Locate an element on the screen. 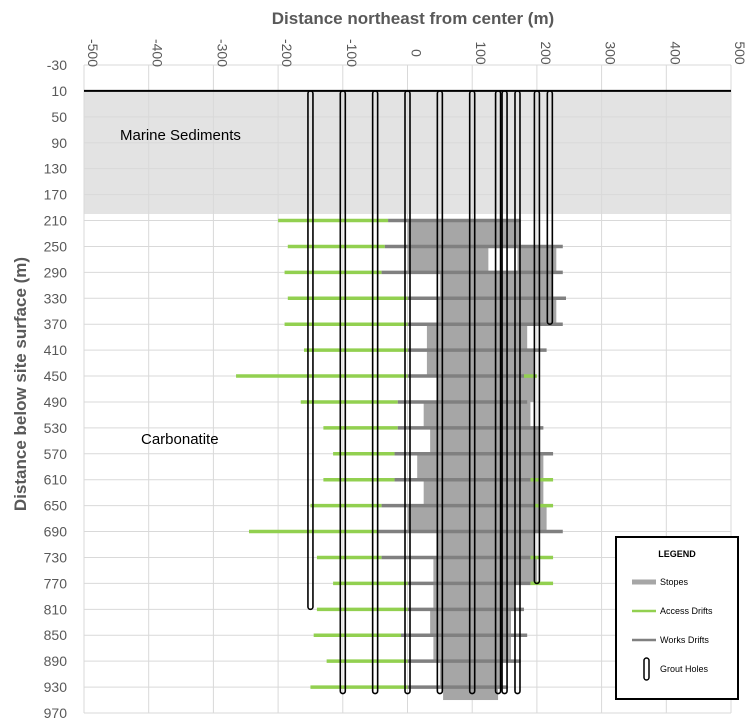 The height and width of the screenshot is (723, 748). x-axis-title: Distance northeast from center (m) is located at coordinates (413, 18).